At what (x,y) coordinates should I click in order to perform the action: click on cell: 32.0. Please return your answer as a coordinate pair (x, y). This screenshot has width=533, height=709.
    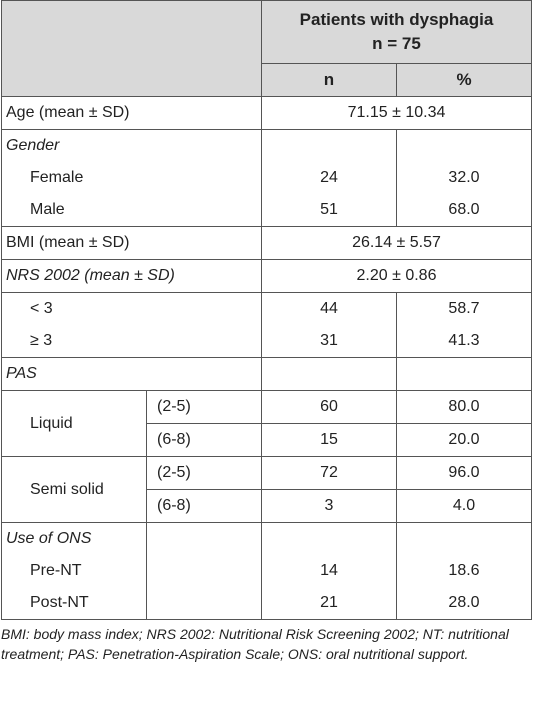
    Looking at the image, I should click on (464, 178).